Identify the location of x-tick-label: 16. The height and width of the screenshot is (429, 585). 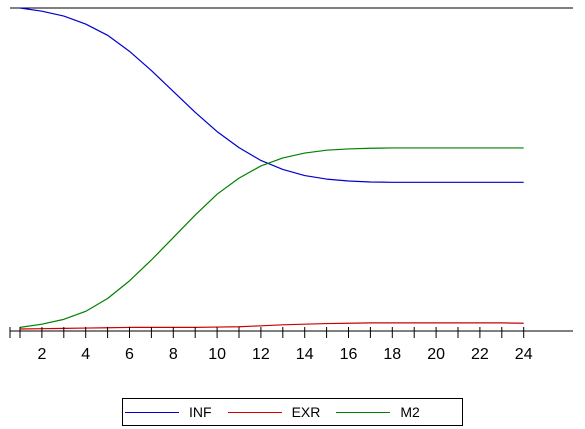
(349, 354).